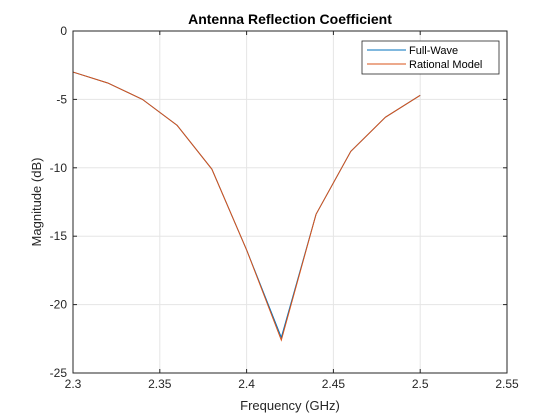 This screenshot has width=560, height=420. Describe the element at coordinates (246, 384) in the screenshot. I see `x-tick-label: 2.4` at that location.